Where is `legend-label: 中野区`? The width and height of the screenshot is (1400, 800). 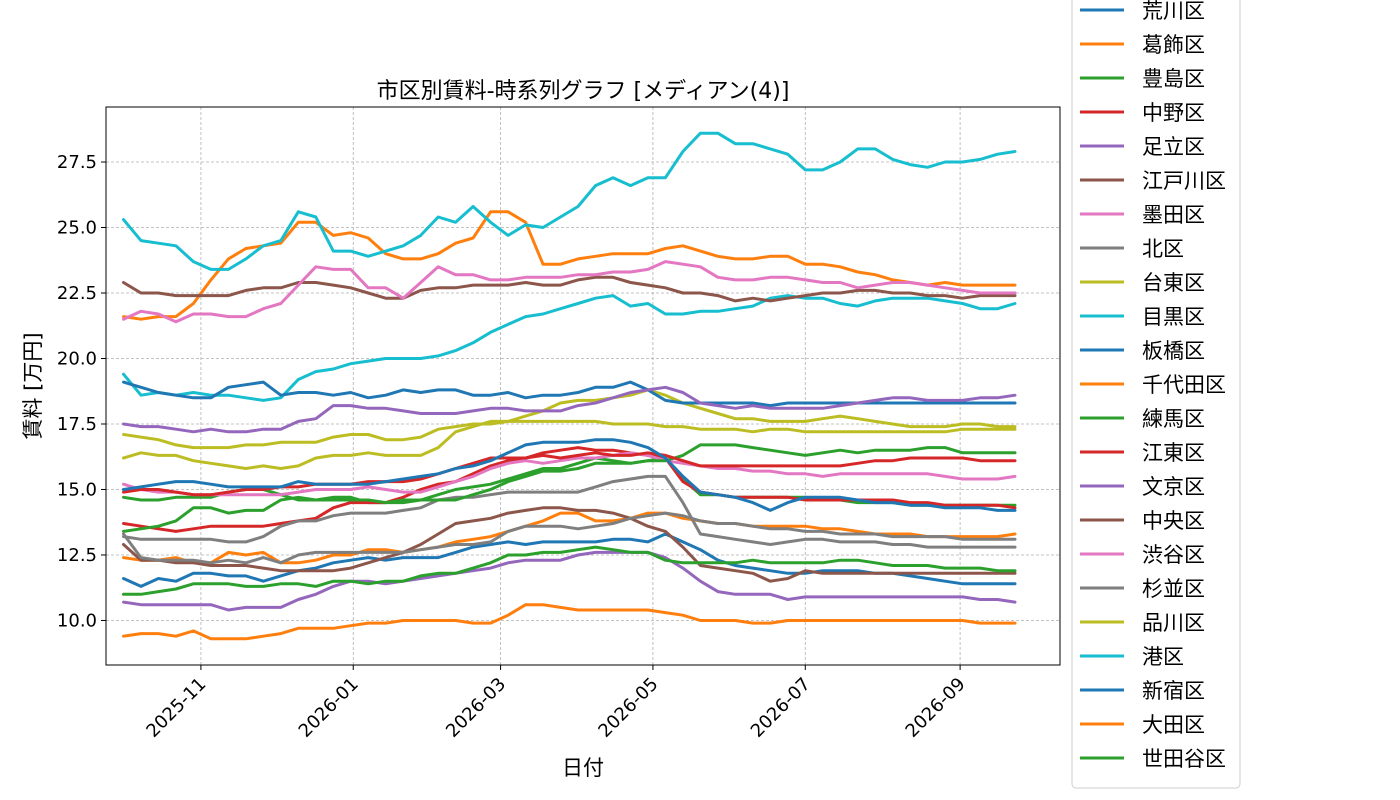
legend-label: 中野区 is located at coordinates (1173, 113).